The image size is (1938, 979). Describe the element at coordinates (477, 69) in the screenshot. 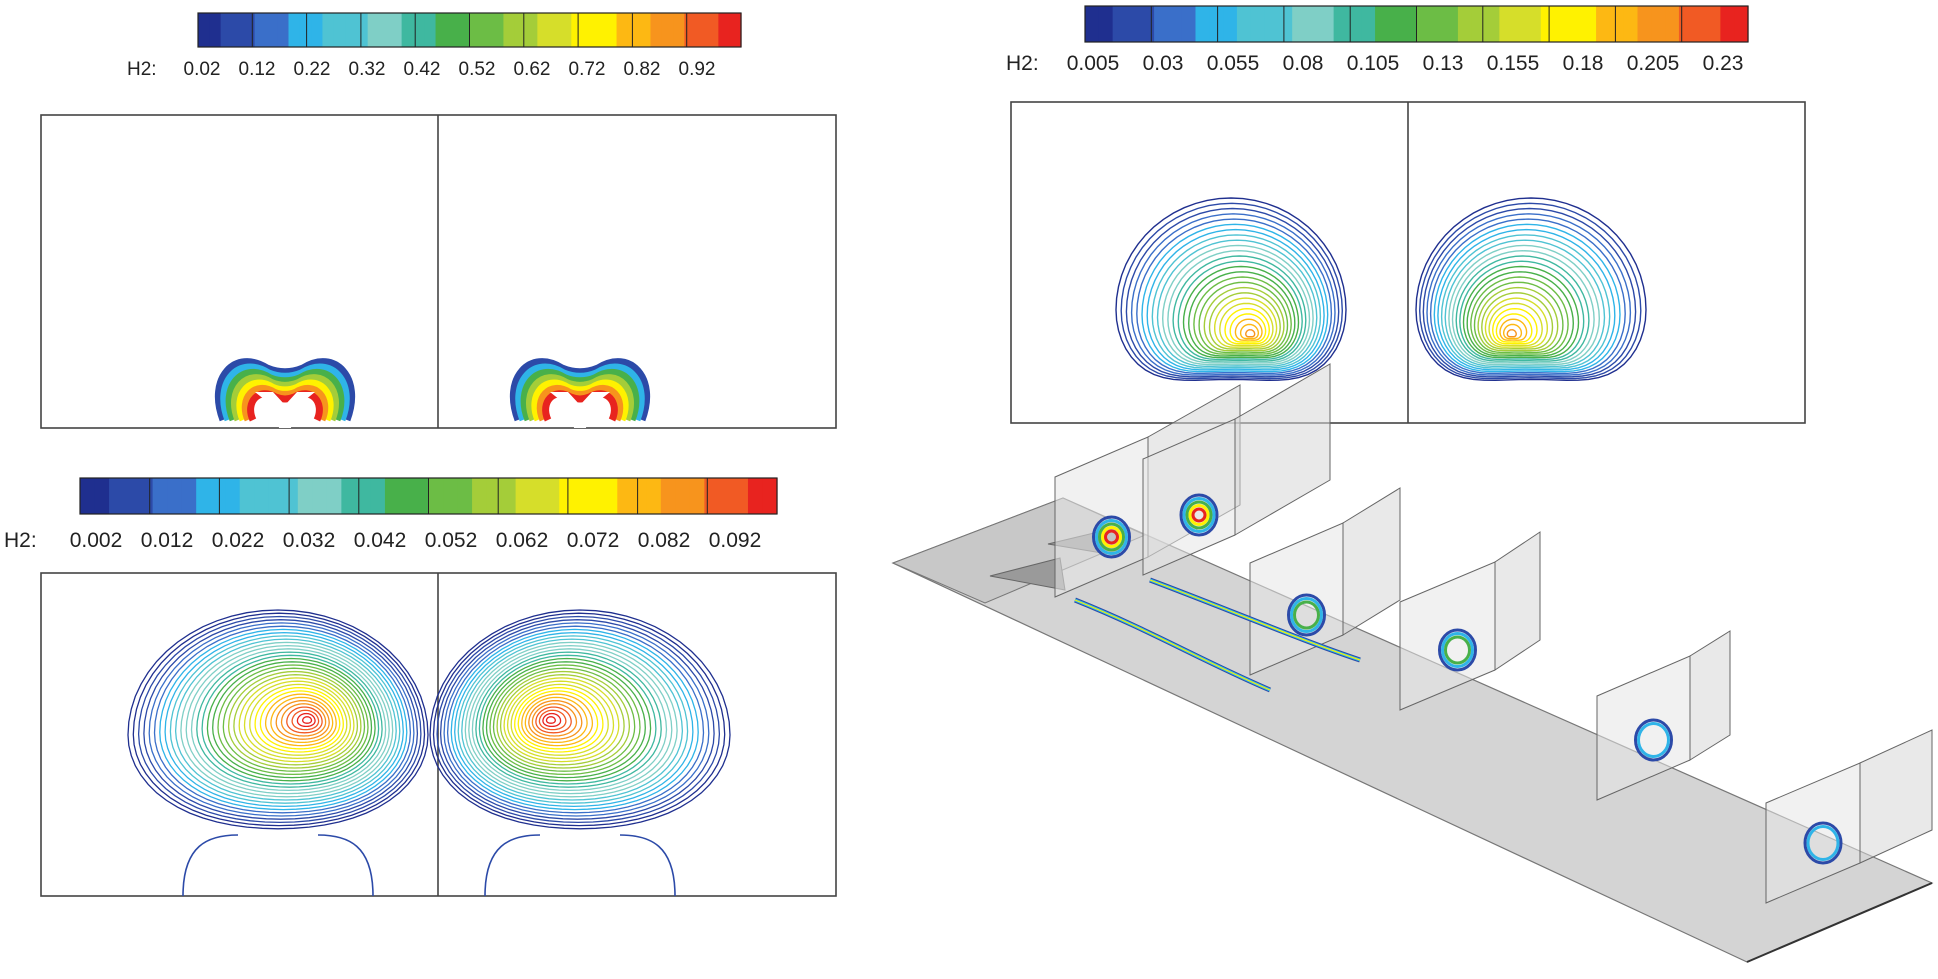

I see `tick-label: 0.52` at that location.